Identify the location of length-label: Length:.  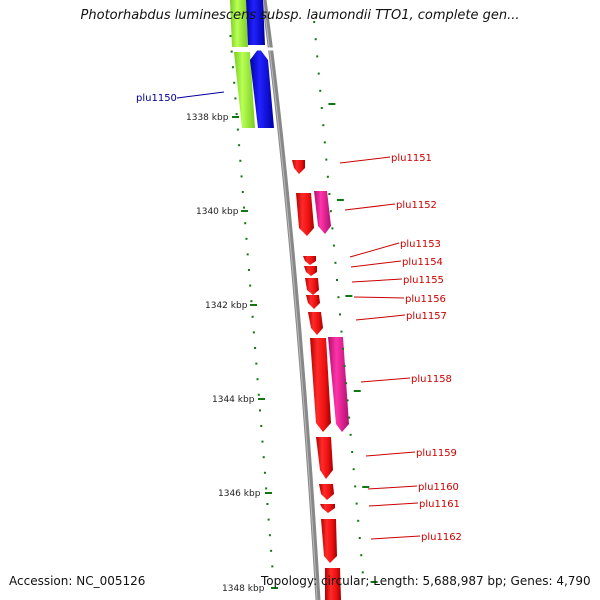
(396, 581).